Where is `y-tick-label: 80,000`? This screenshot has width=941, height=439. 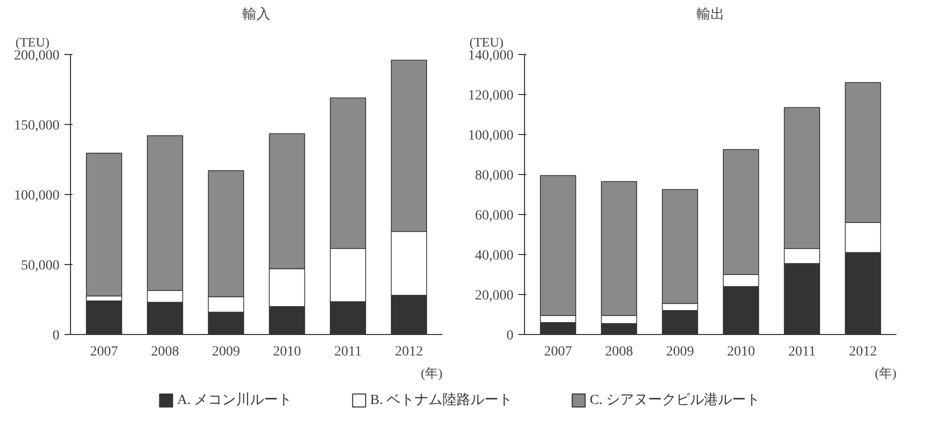
y-tick-label: 80,000 is located at coordinates (494, 176).